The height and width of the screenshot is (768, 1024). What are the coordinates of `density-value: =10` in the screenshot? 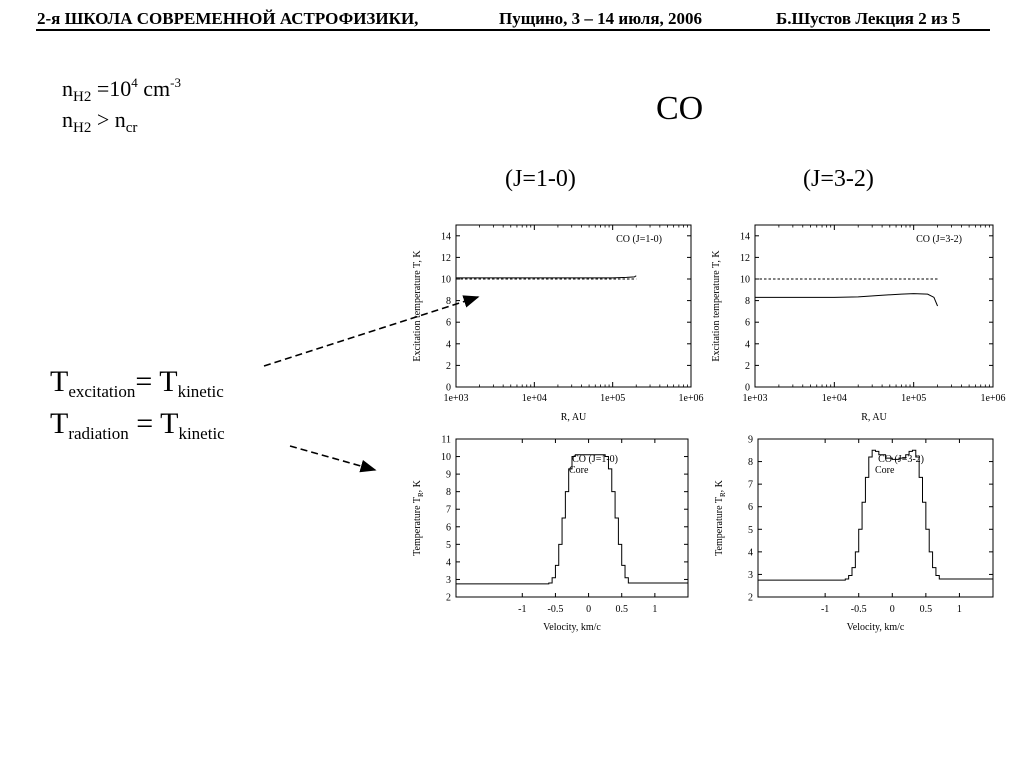 It's located at (111, 88).